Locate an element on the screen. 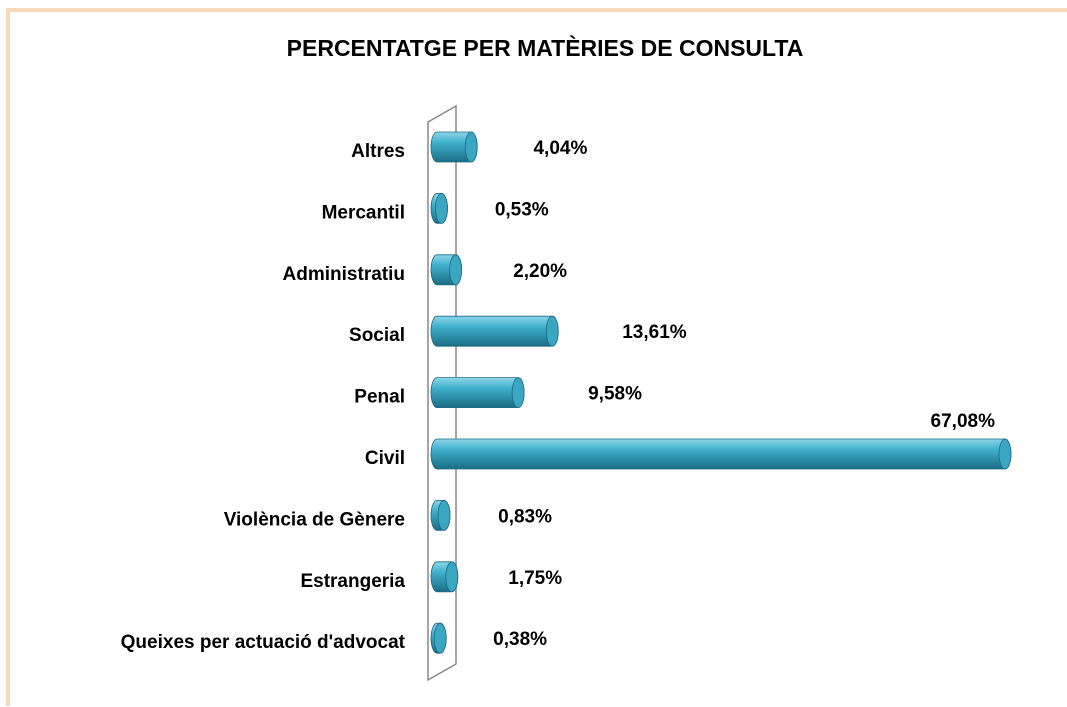 The height and width of the screenshot is (707, 1067). value-label: 67,08% is located at coordinates (963, 421).